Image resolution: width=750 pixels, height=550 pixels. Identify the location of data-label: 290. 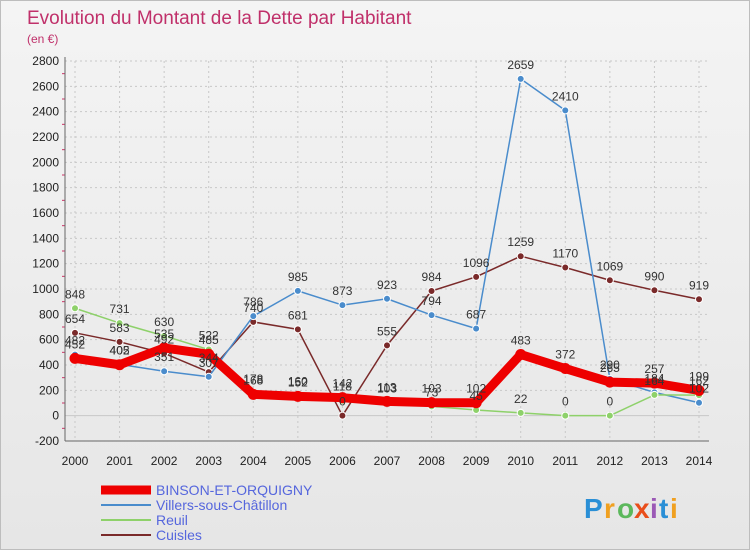
(610, 365).